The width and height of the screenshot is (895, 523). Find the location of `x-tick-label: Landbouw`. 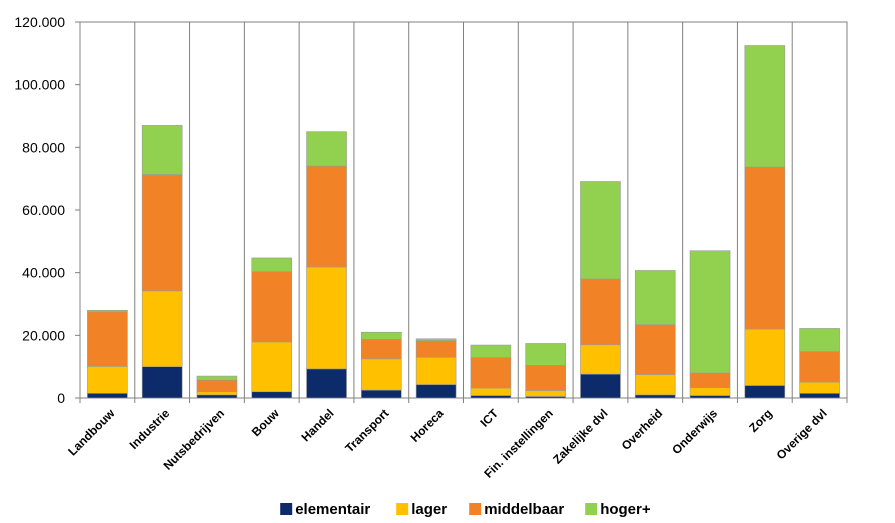

x-tick-label: Landbouw is located at coordinates (91, 432).